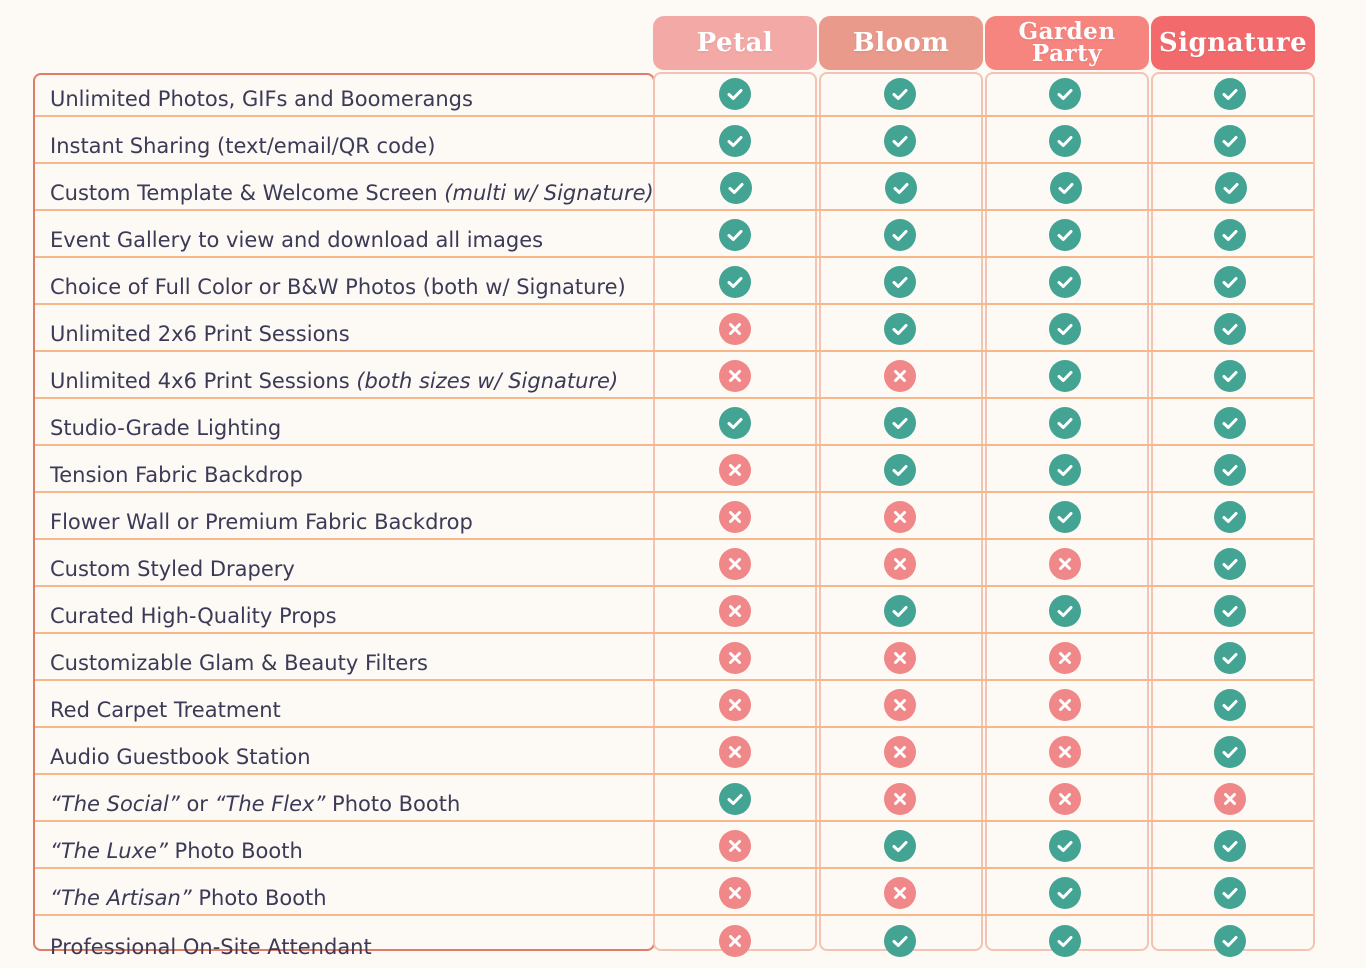 This screenshot has width=1366, height=968. Describe the element at coordinates (343, 101) in the screenshot. I see `feature-label: Unlimited Photos, GIFs and Boomerangs` at that location.